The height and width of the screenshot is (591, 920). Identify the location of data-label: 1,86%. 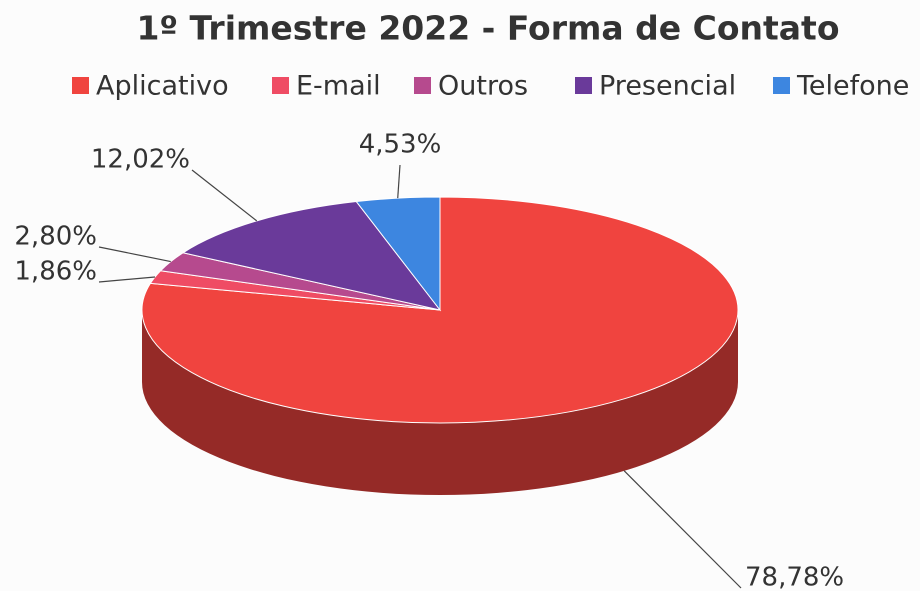
(55, 272).